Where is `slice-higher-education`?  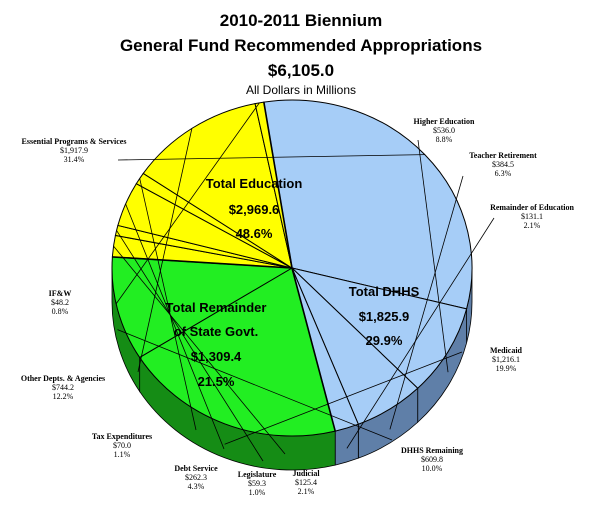 slice-higher-education is located at coordinates (379, 328).